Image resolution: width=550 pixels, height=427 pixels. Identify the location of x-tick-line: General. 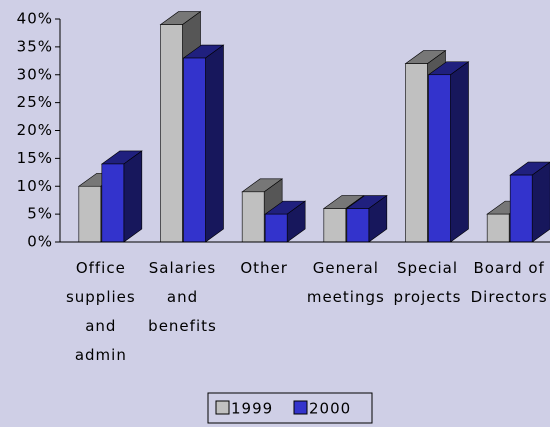
(346, 268).